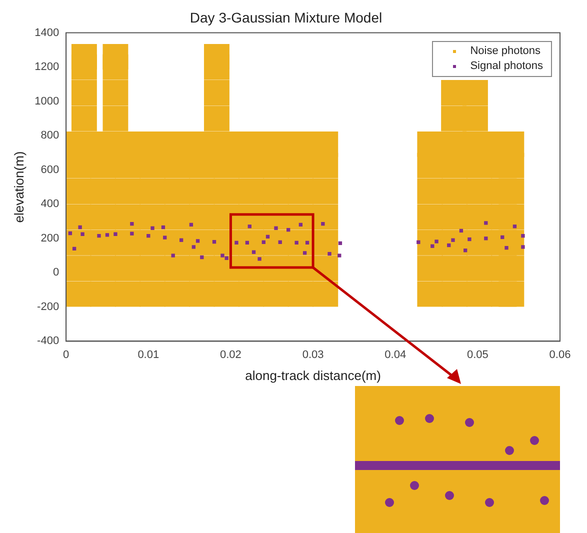  Describe the element at coordinates (149, 354) in the screenshot. I see `x-tick-label: 0.01` at that location.